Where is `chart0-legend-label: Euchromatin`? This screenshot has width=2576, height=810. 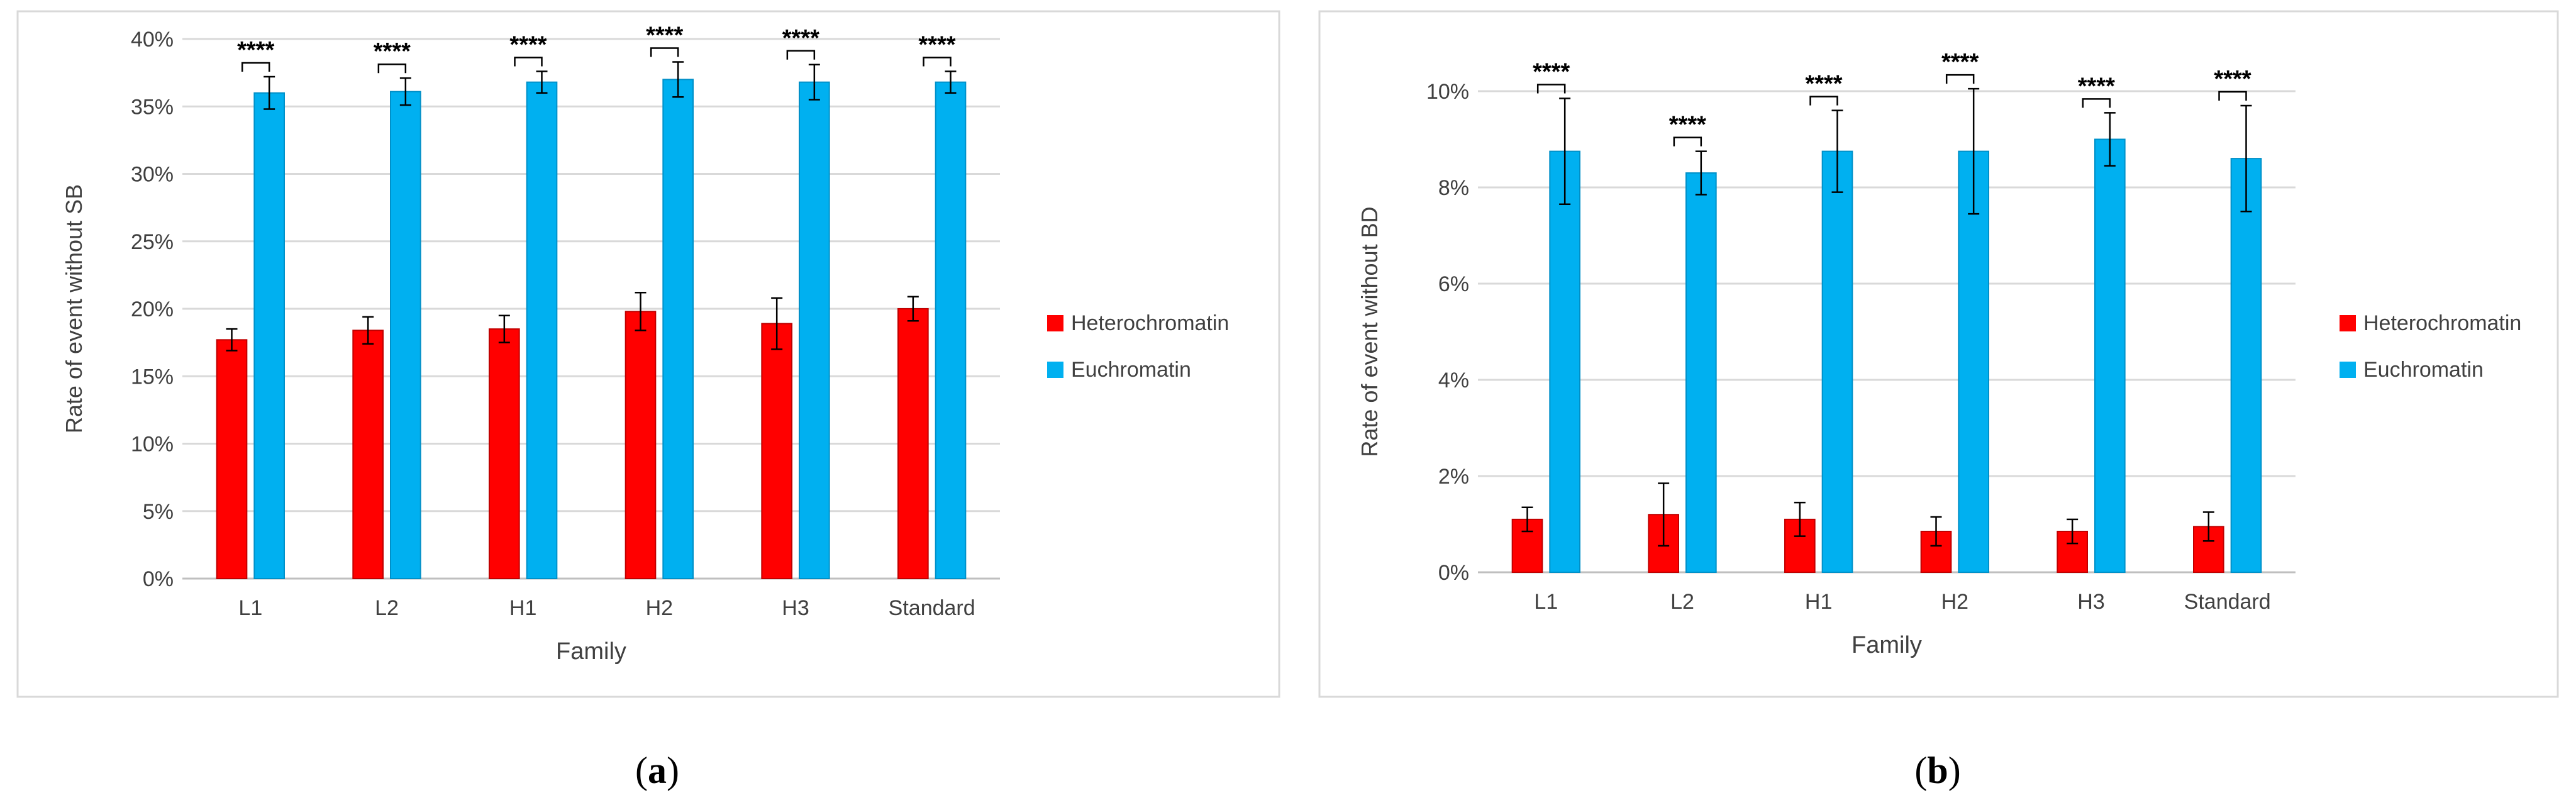
chart0-legend-label: Euchromatin is located at coordinates (1131, 370).